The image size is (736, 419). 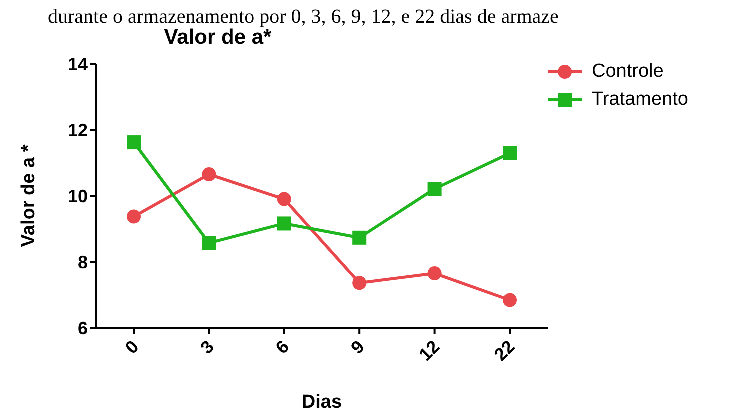 What do you see at coordinates (504, 350) in the screenshot?
I see `x-tick-label: 22` at bounding box center [504, 350].